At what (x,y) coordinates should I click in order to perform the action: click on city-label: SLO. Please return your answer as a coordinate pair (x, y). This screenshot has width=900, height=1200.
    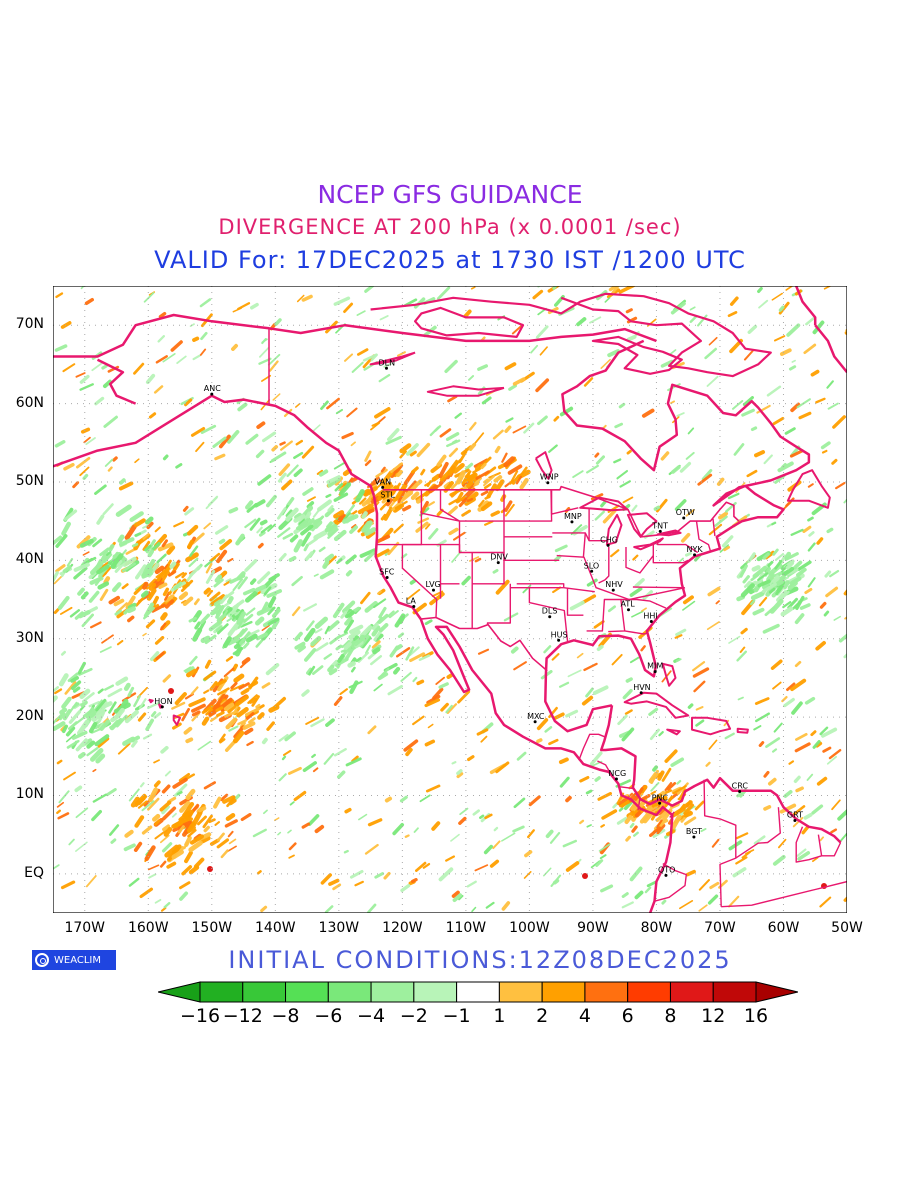
    Looking at the image, I should click on (592, 565).